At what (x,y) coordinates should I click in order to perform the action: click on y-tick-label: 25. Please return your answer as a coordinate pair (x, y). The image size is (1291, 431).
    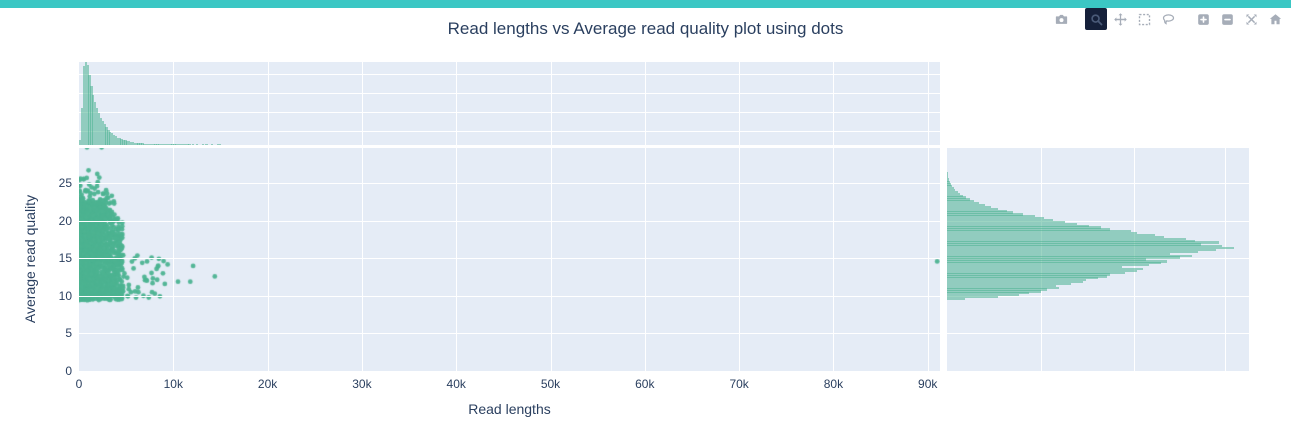
    Looking at the image, I should click on (65, 183).